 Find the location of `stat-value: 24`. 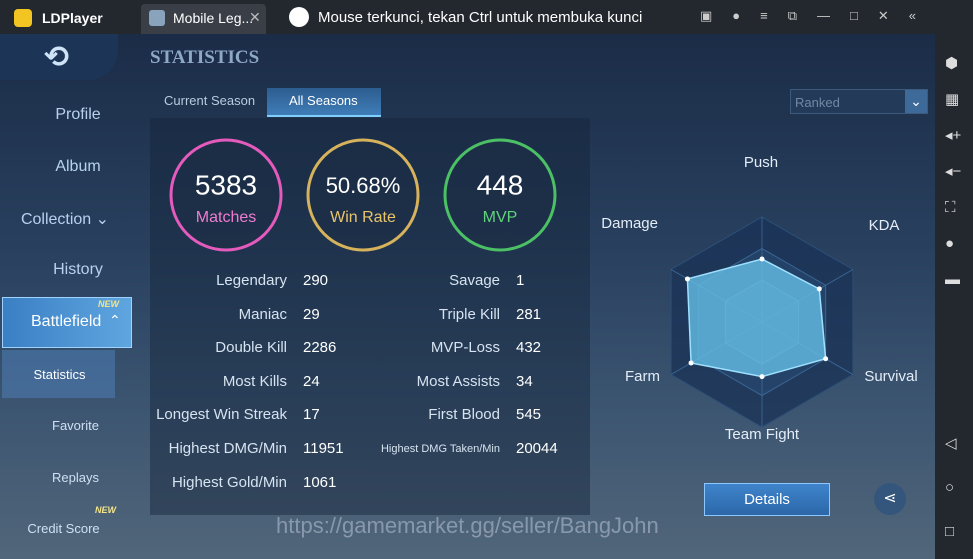

stat-value: 24 is located at coordinates (311, 381).